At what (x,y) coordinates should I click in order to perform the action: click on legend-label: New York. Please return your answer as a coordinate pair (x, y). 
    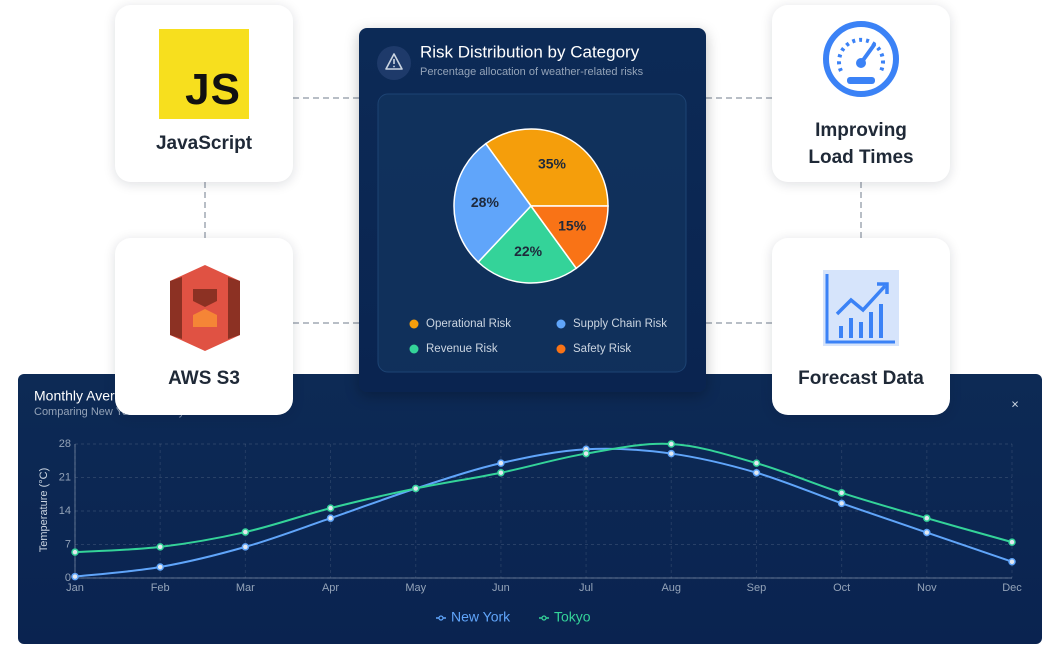
    Looking at the image, I should click on (481, 617).